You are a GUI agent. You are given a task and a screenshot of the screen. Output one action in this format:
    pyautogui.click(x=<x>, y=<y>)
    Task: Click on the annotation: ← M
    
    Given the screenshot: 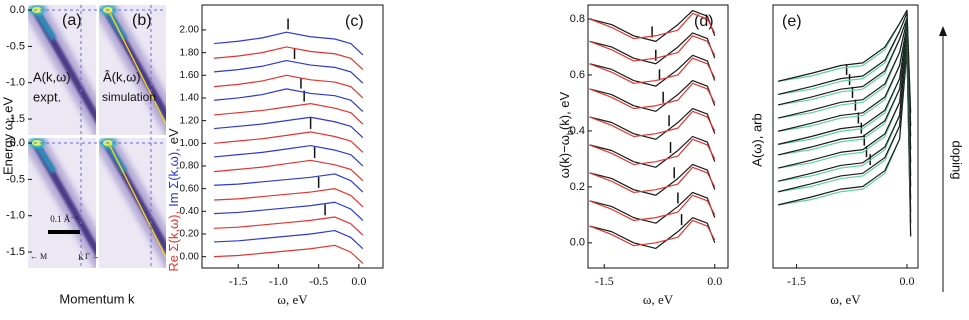 What is the action you would take?
    pyautogui.click(x=38, y=256)
    